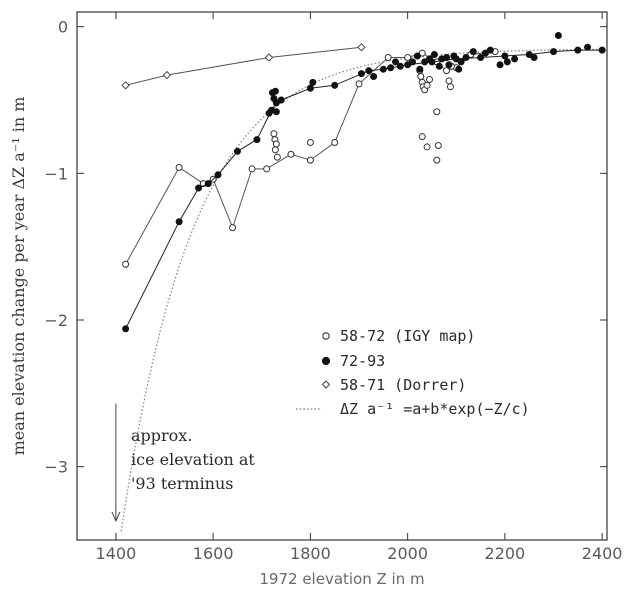 The image size is (629, 592). What do you see at coordinates (326, 336) in the screenshot?
I see `legend-marker-open-circle` at bounding box center [326, 336].